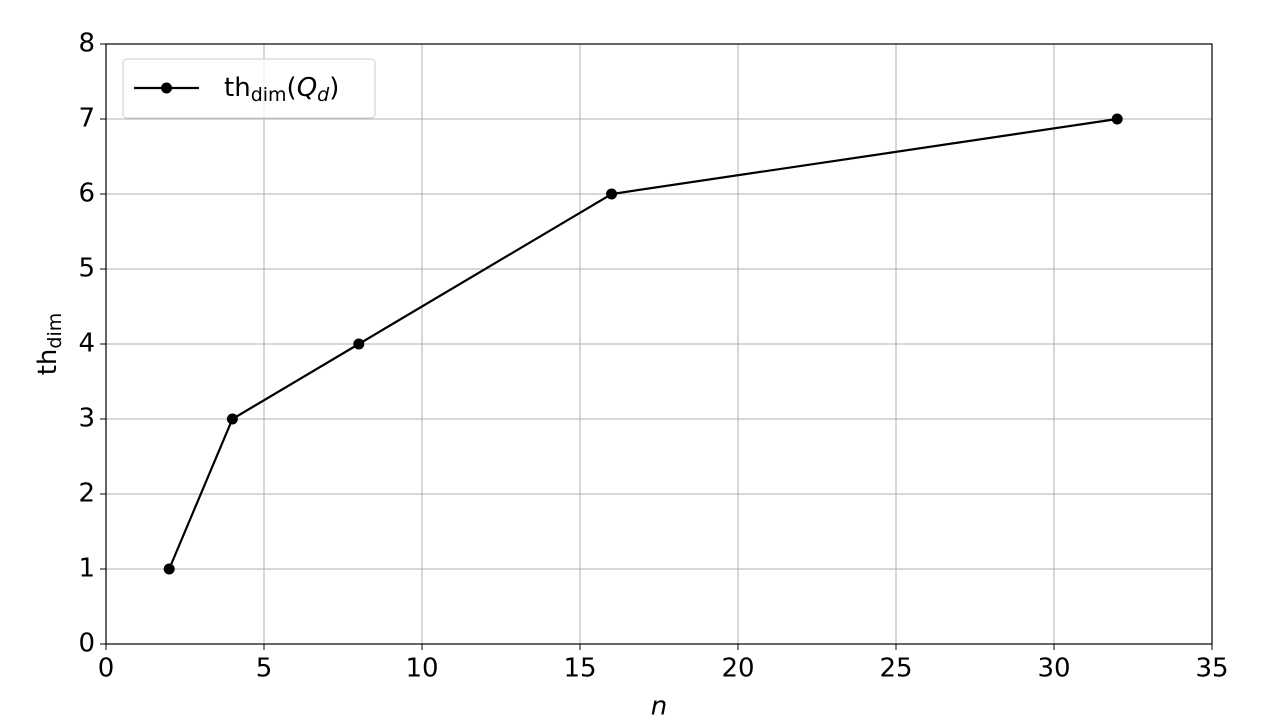 This screenshot has height=722, width=1263. Describe the element at coordinates (895, 669) in the screenshot. I see `x-tick-label: 25` at that location.